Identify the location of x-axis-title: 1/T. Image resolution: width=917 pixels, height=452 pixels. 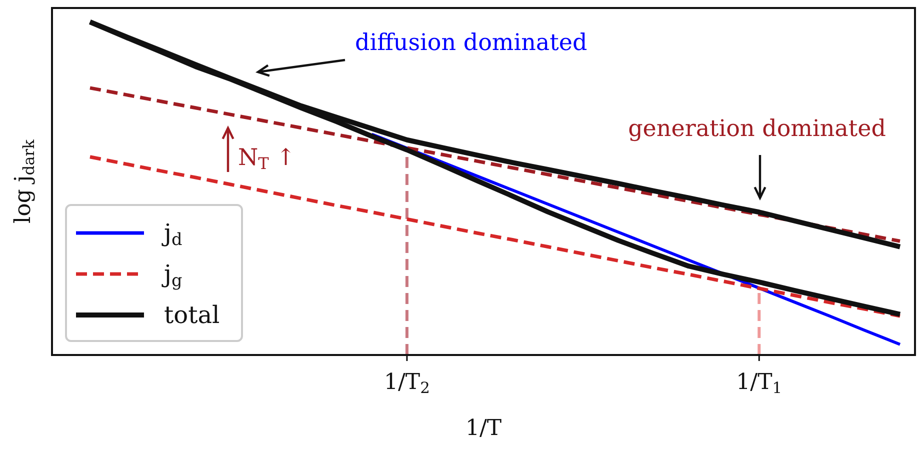
(483, 428).